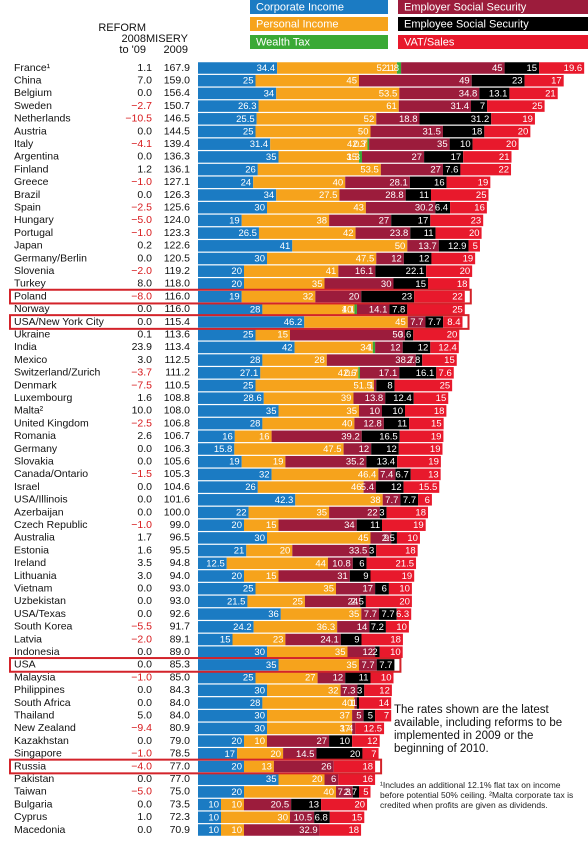 This screenshot has height=842, width=588. Describe the element at coordinates (144, 131) in the screenshot. I see `reform-value: 0.0` at that location.